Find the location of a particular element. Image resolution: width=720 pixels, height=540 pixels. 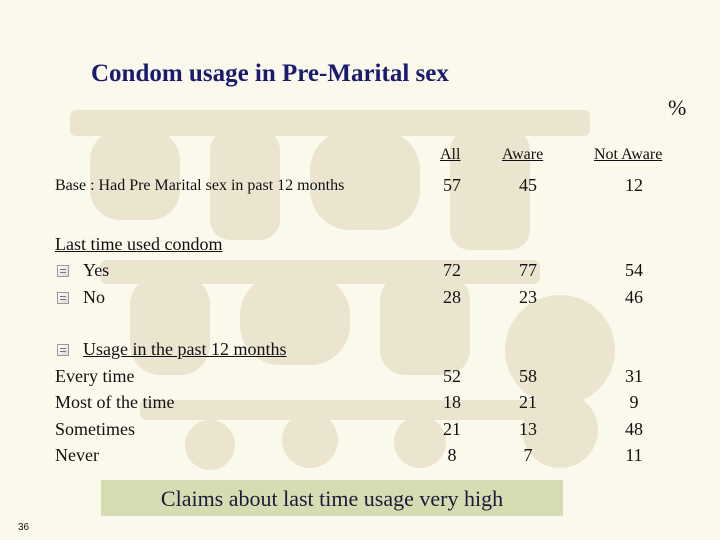

section-heading-usage: Usage in the past 12 months is located at coordinates (185, 349).